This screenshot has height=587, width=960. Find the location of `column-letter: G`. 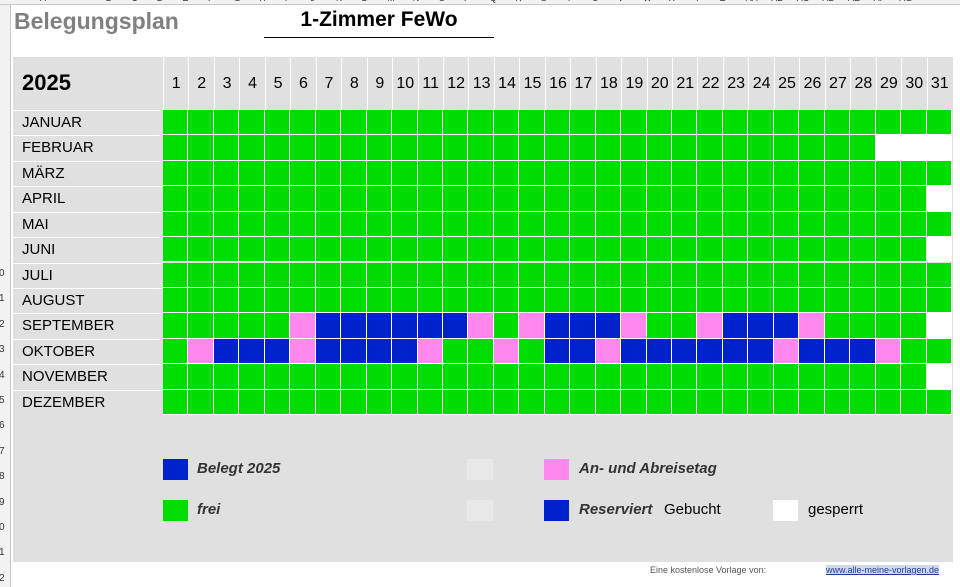

column-letter: G is located at coordinates (237, 1).